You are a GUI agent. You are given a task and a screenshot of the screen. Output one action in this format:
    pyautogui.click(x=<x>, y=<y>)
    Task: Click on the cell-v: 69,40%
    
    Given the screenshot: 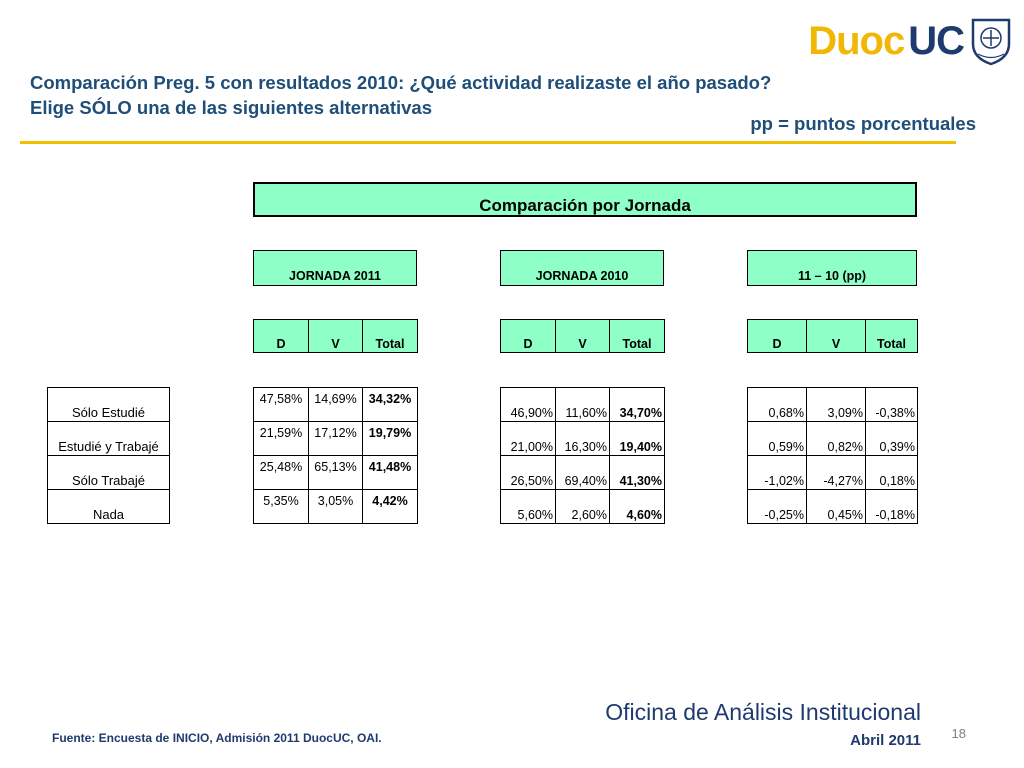 What is the action you would take?
    pyautogui.click(x=582, y=472)
    